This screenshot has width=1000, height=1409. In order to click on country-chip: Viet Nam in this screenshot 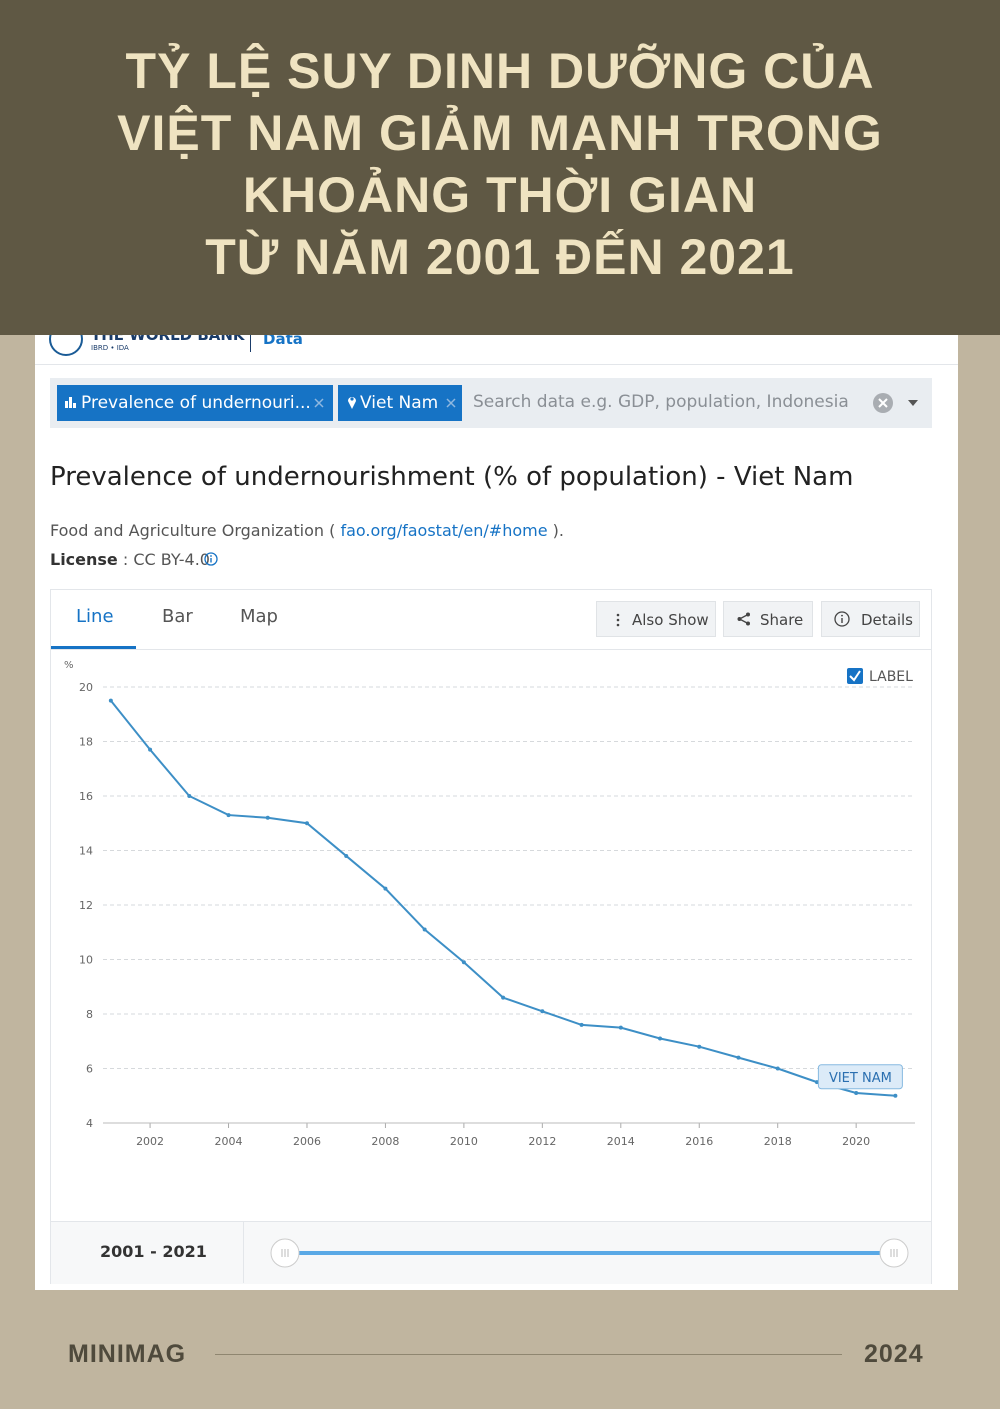, I will do `click(400, 403)`.